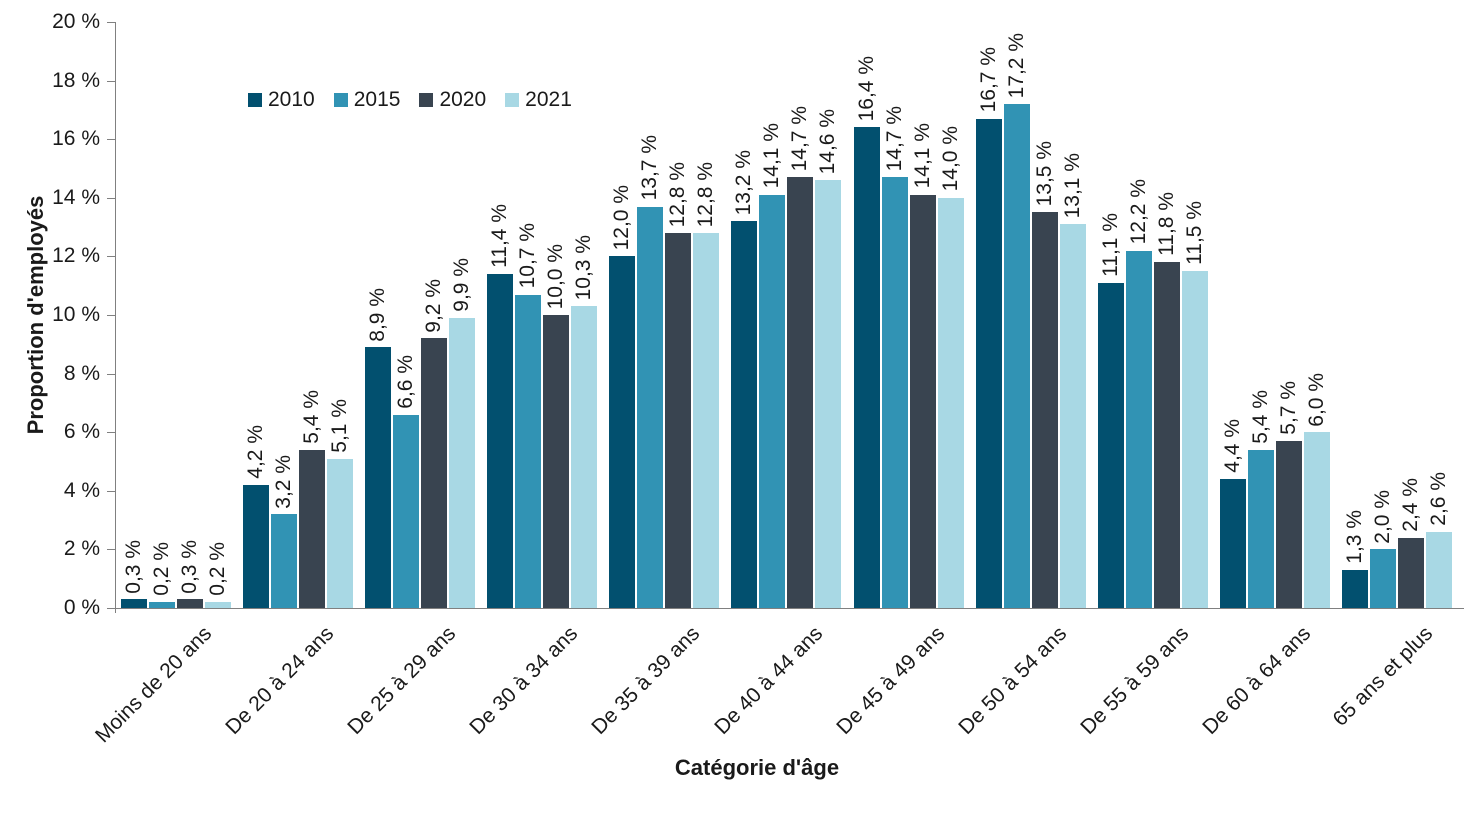 The height and width of the screenshot is (825, 1464). I want to click on bar-value-label: 9,9 %, so click(462, 285).